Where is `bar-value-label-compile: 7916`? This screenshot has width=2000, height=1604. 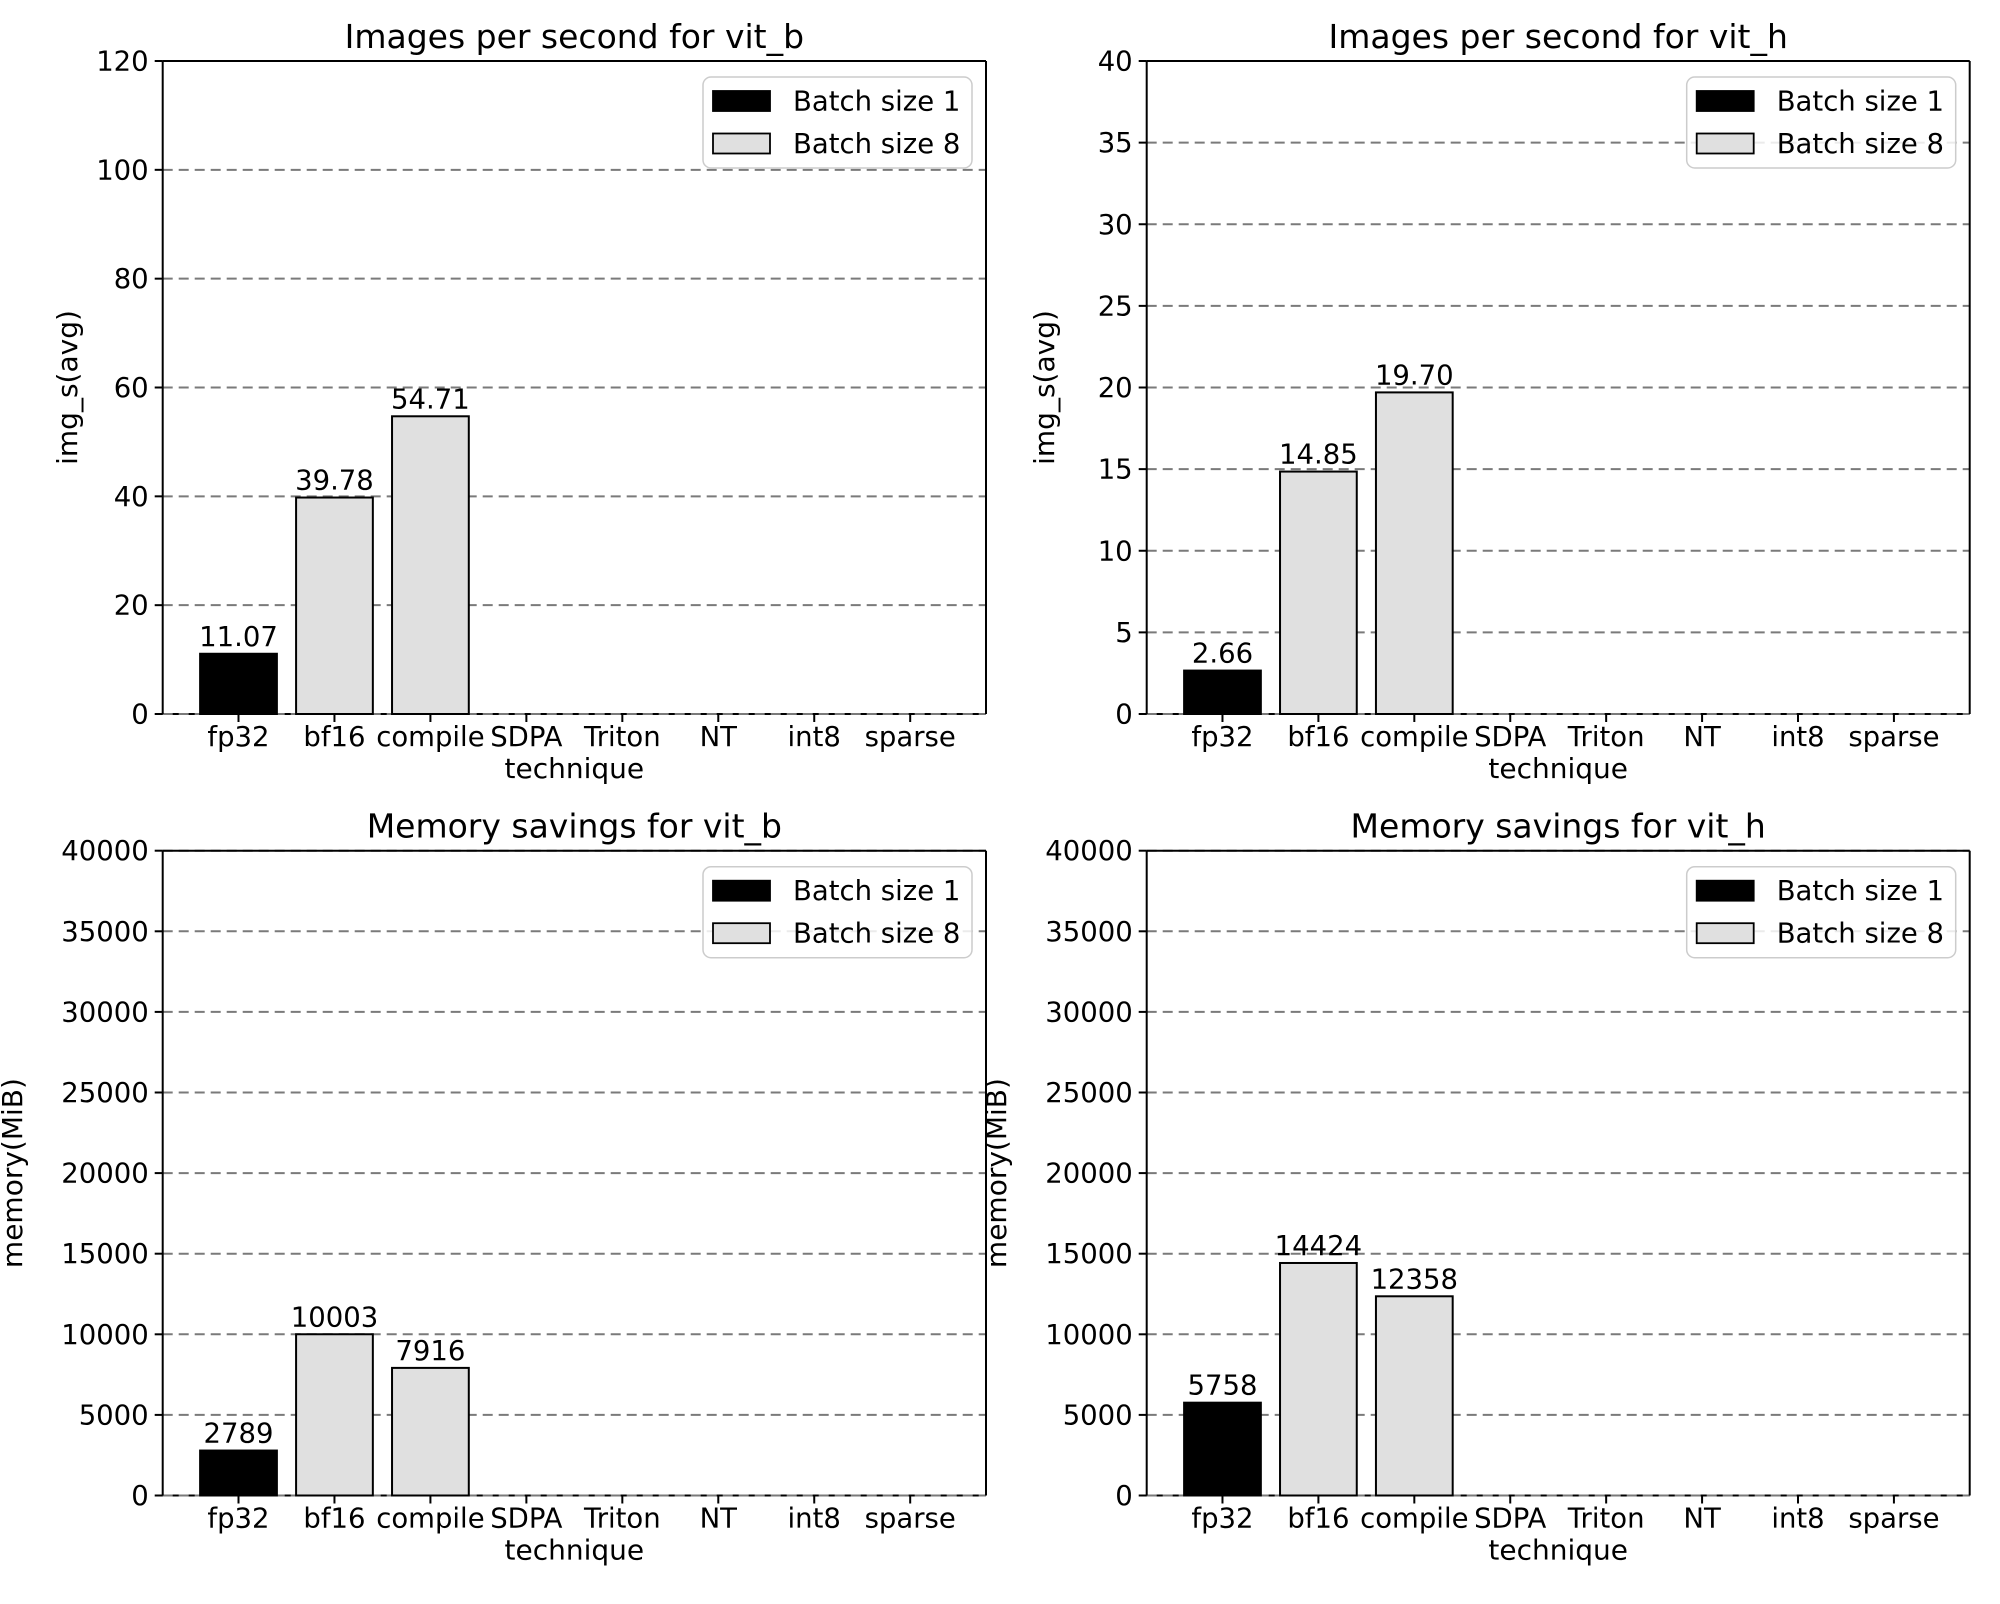 bar-value-label-compile: 7916 is located at coordinates (430, 1351).